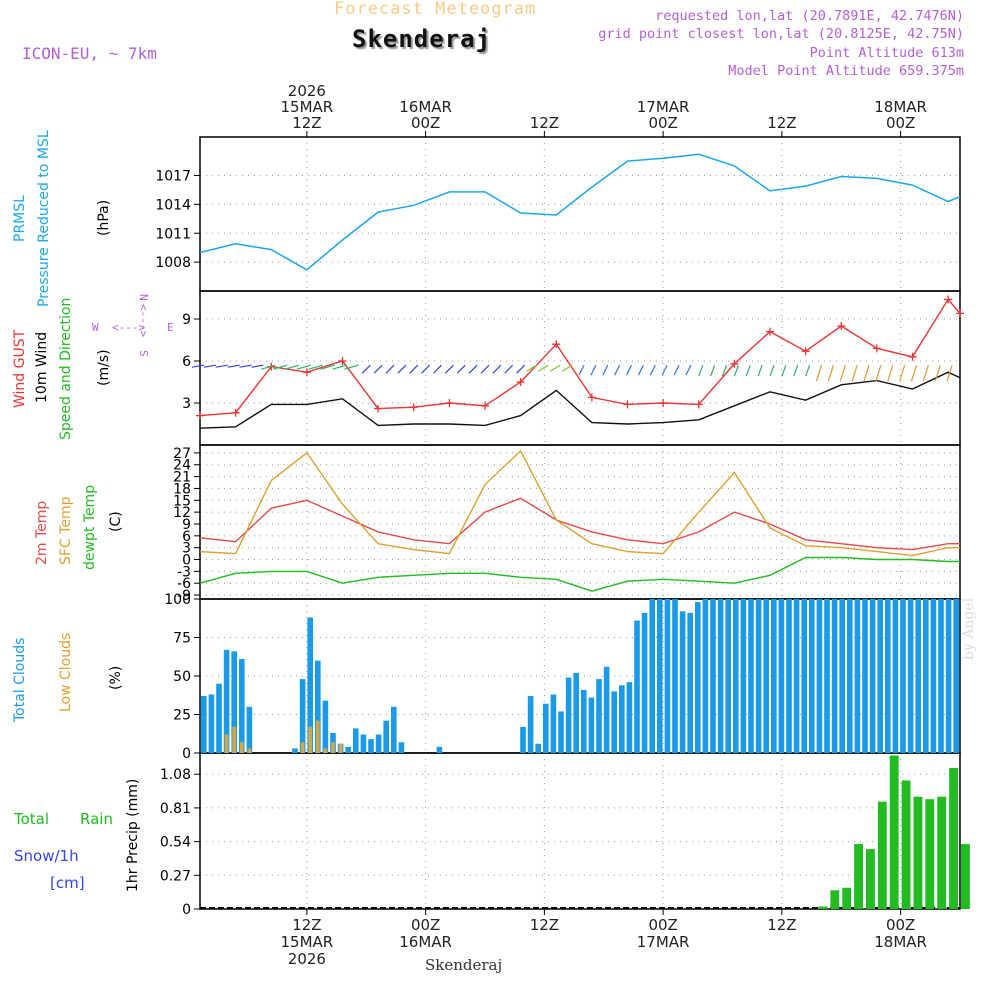 This screenshot has width=1000, height=1000. I want to click on temp-dewpoint-label: dewpt Temp, so click(90, 527).